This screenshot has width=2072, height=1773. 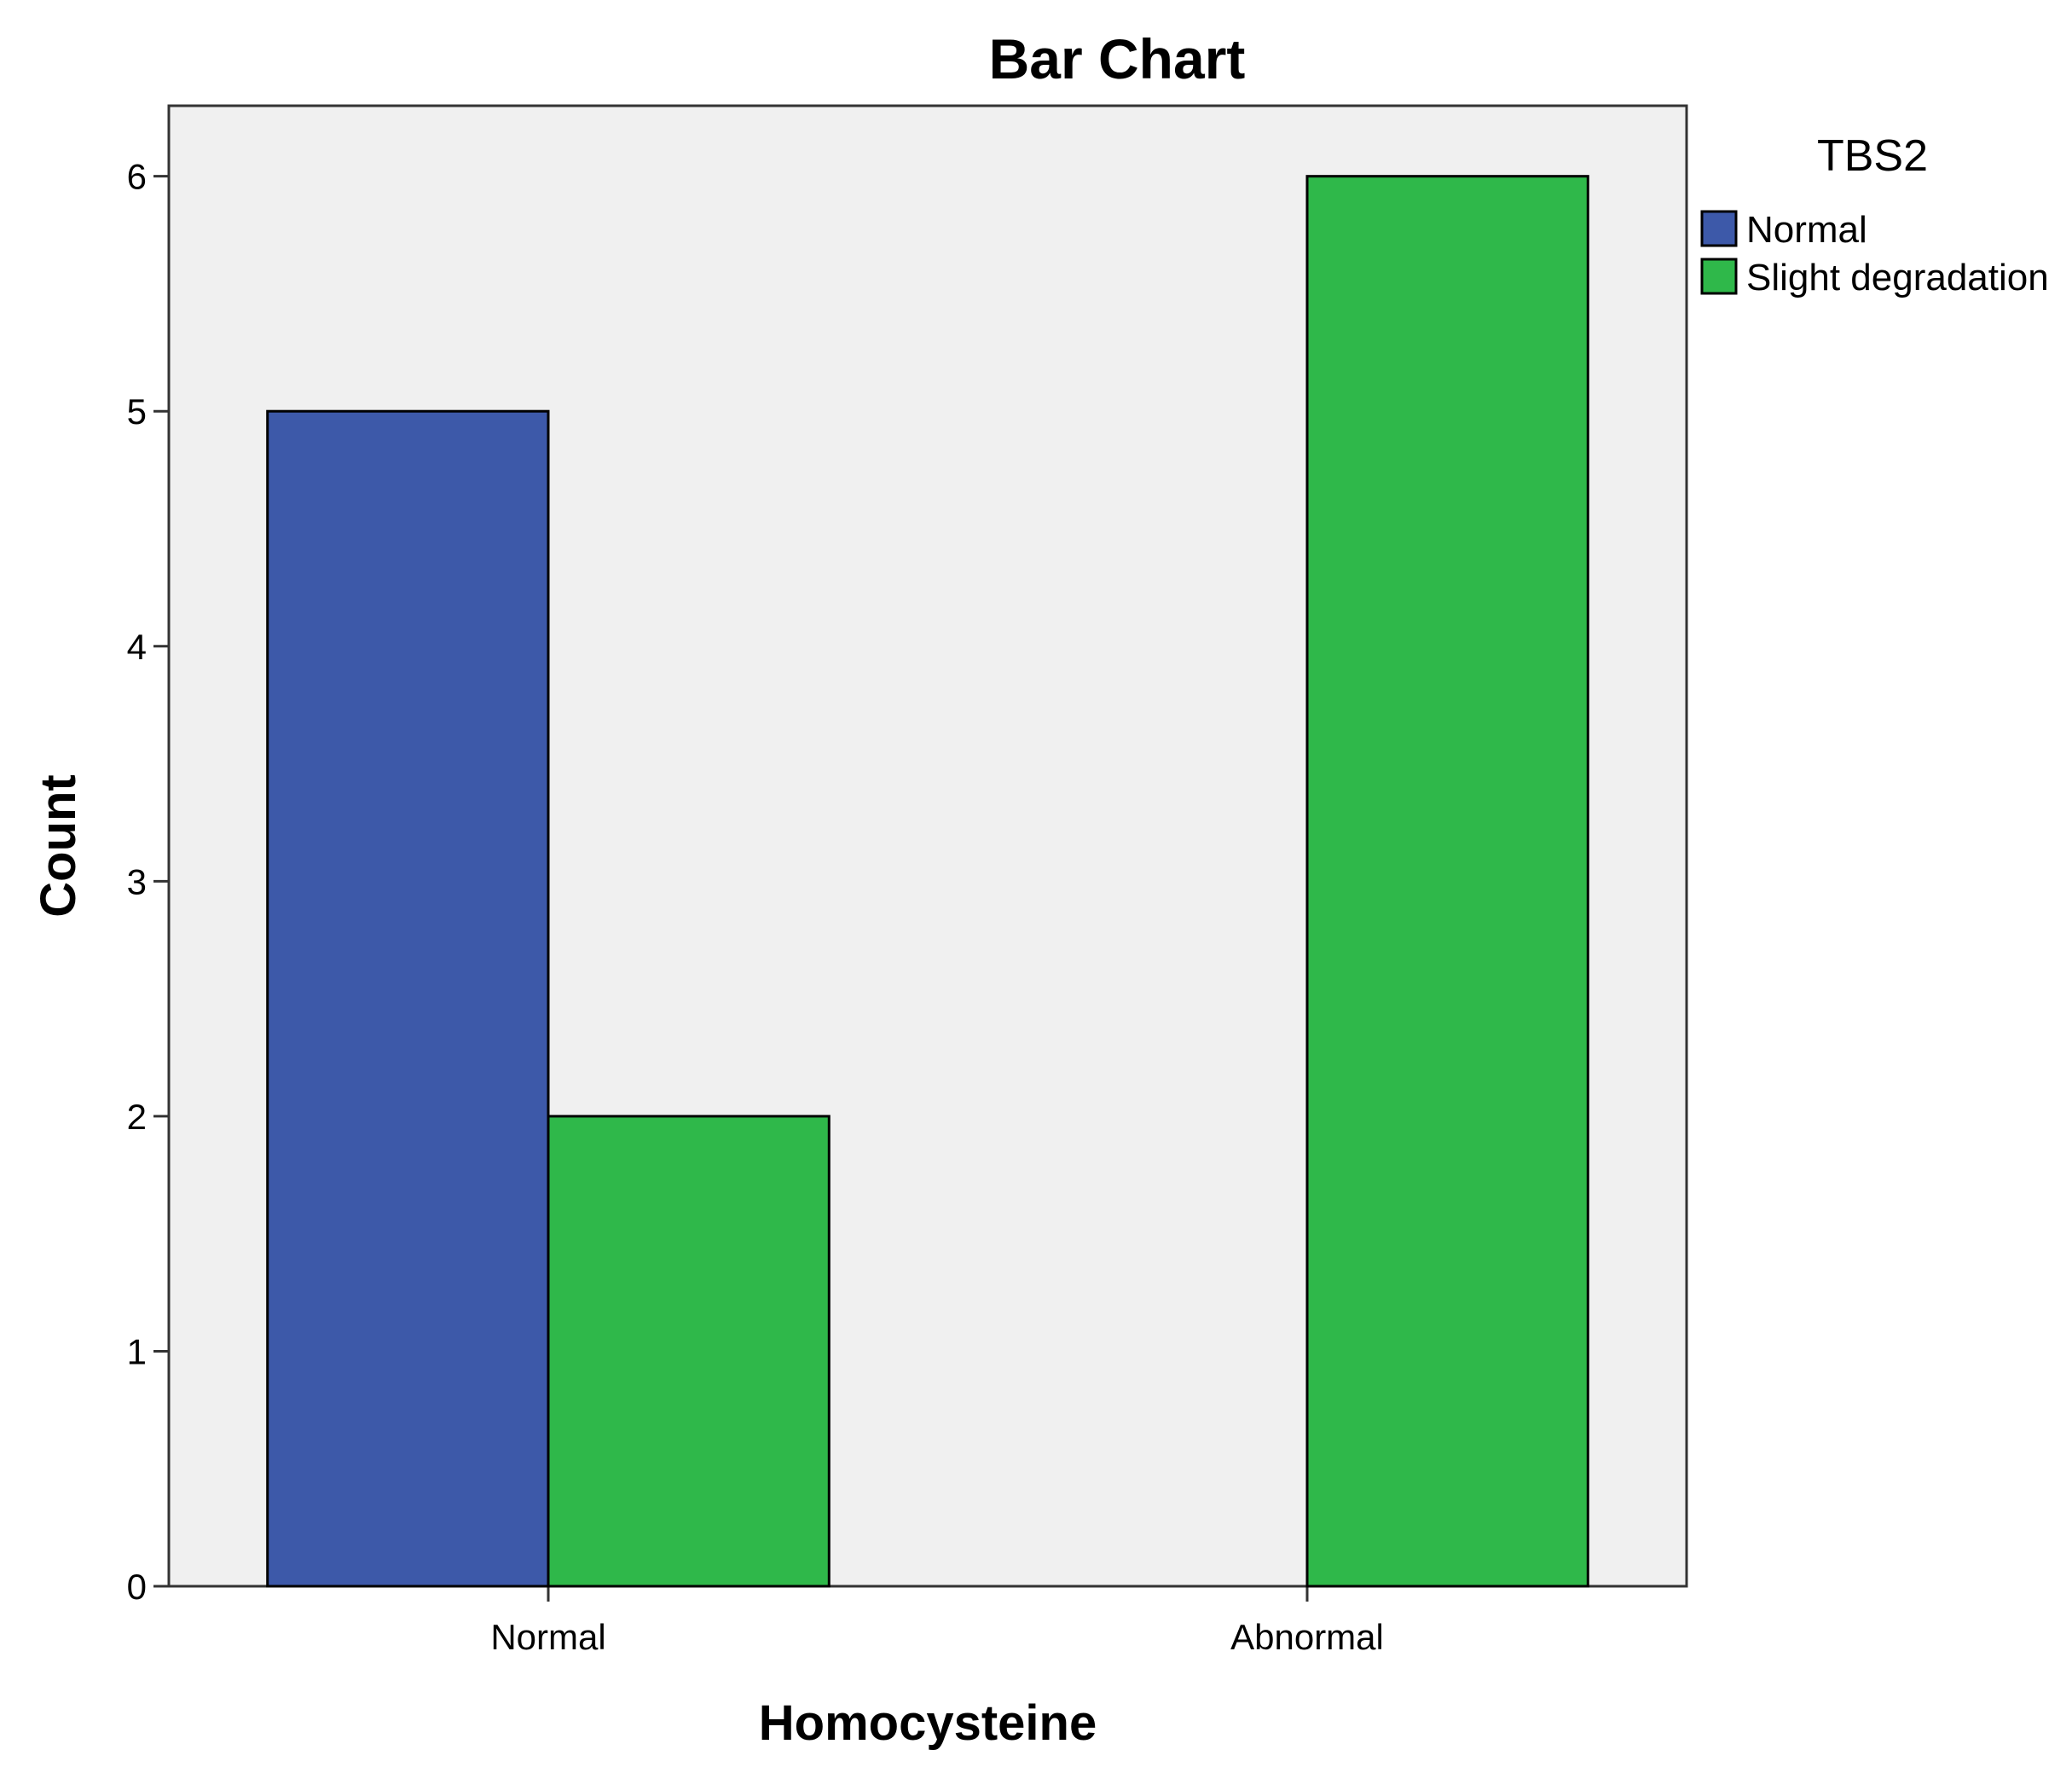 What do you see at coordinates (1897, 277) in the screenshot?
I see `legend-label: Slight degradation` at bounding box center [1897, 277].